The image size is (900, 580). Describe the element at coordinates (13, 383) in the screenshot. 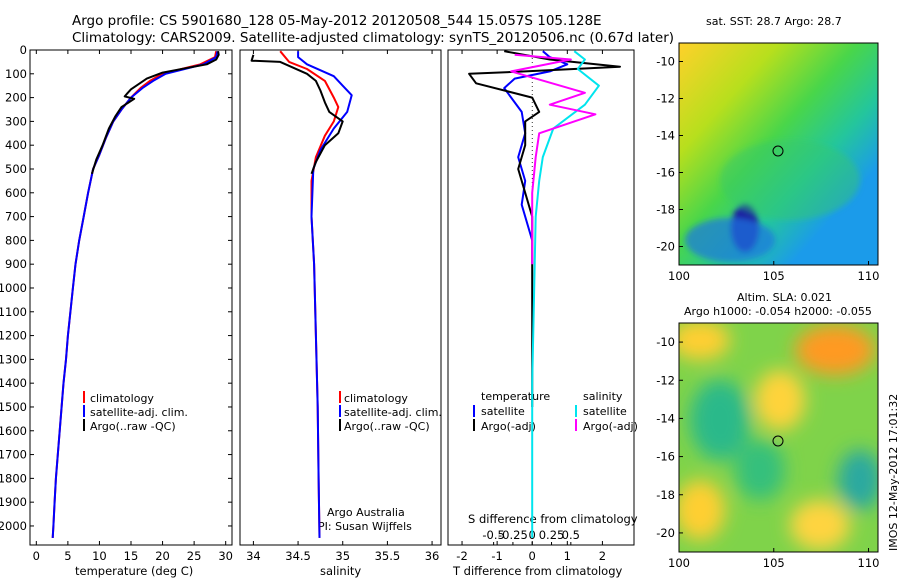

I see `temperature-ytick-label: 1400` at that location.